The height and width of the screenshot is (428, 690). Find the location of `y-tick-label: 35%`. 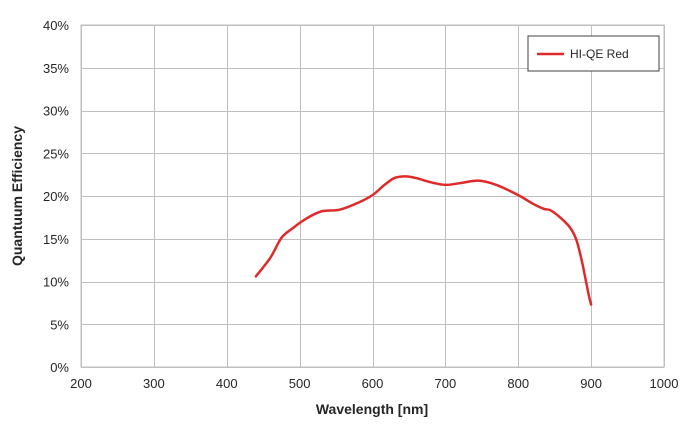

y-tick-label: 35% is located at coordinates (56, 68).